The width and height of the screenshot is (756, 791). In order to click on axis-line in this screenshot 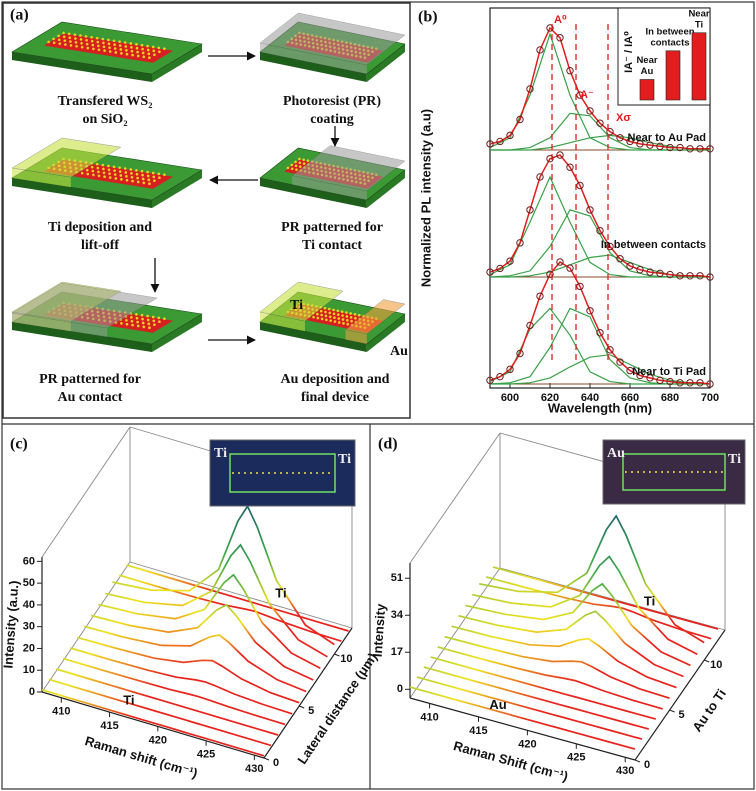, I will do `click(153, 725)`.